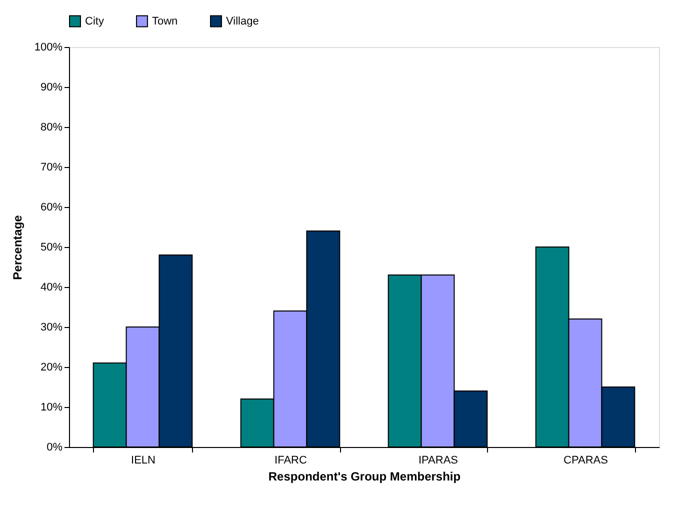 This screenshot has height=508, width=699. Describe the element at coordinates (51, 408) in the screenshot. I see `y-tick-label: 10%` at that location.